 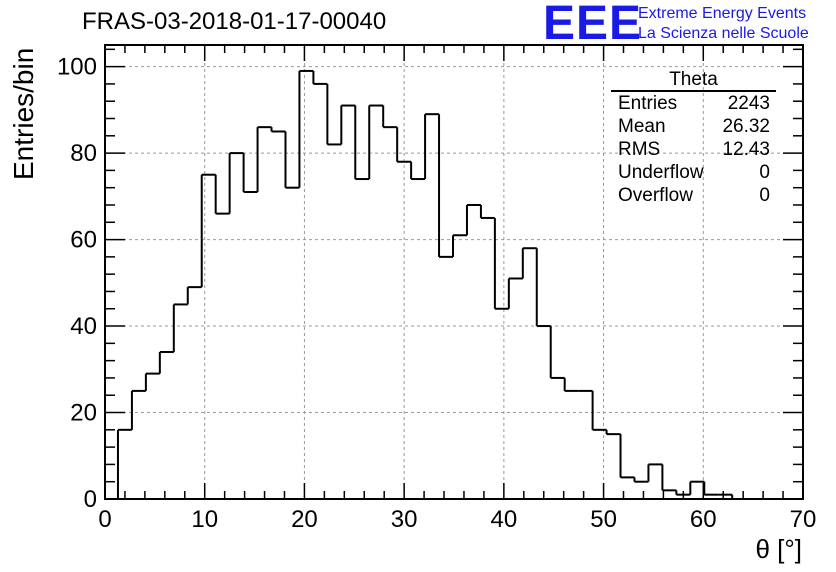 I want to click on stats-value: 26.32, so click(x=746, y=126).